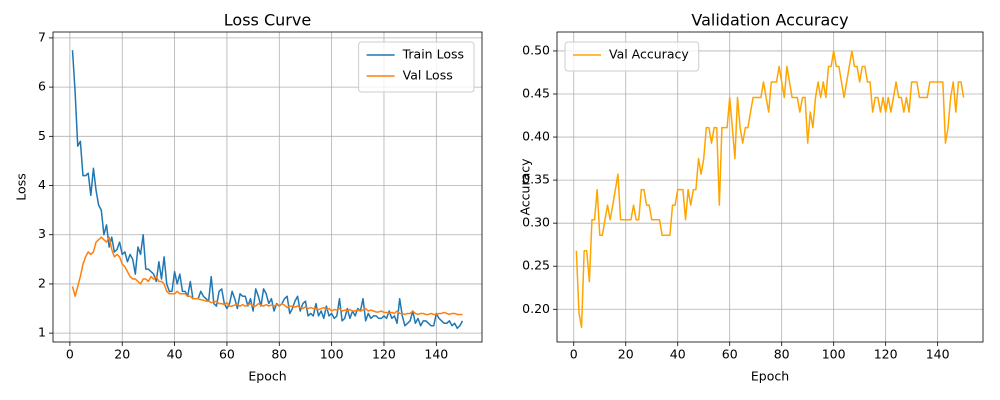 The image size is (1000, 400). I want to click on y-tick-label: 0.40, so click(536, 136).